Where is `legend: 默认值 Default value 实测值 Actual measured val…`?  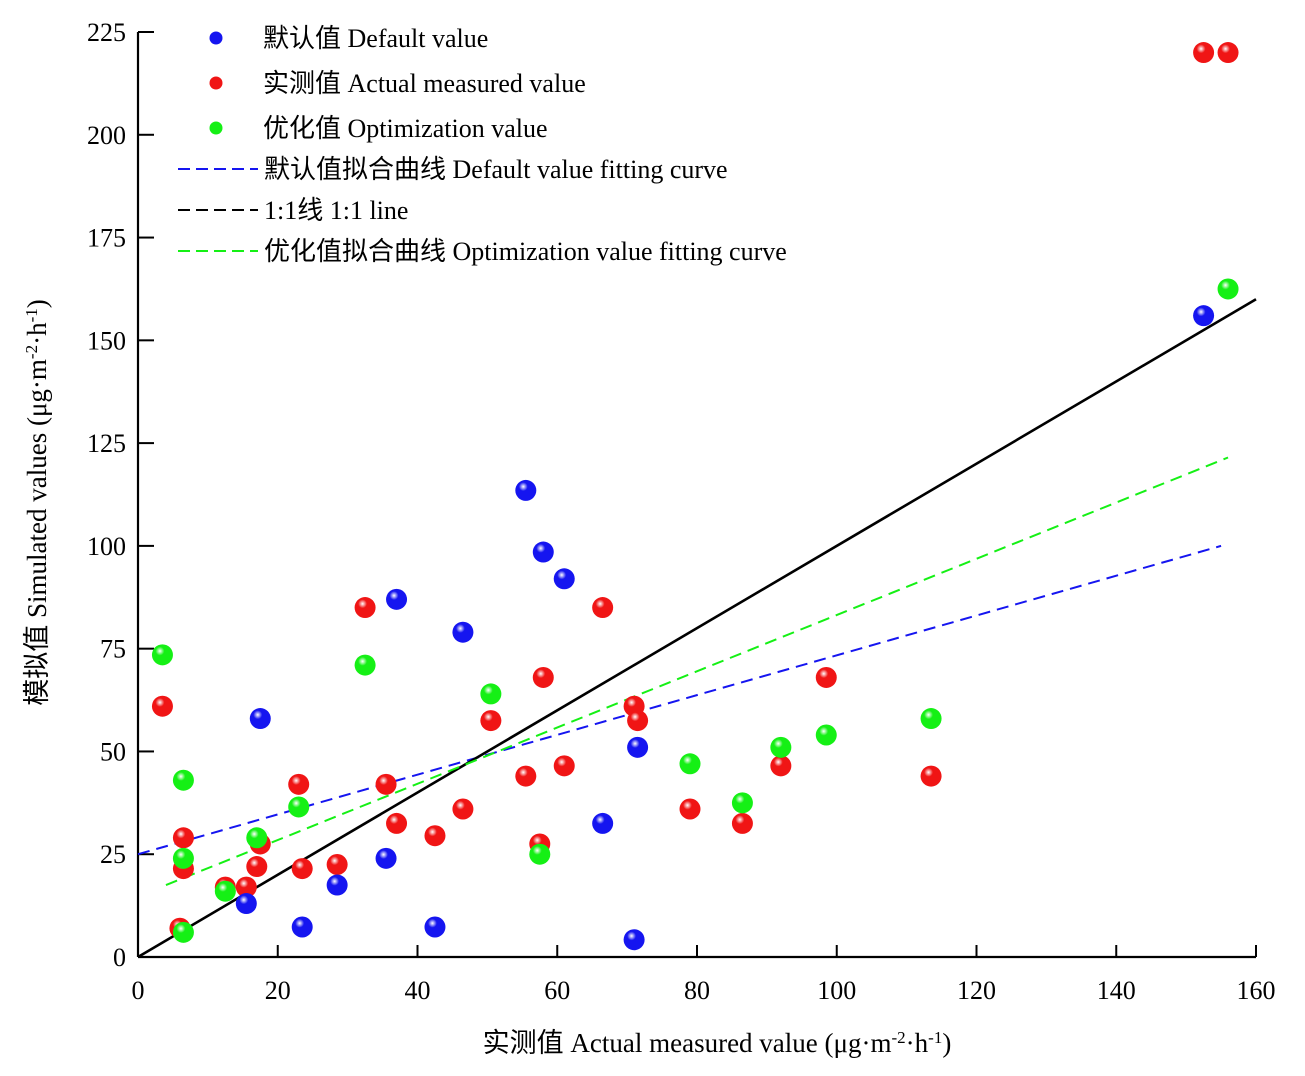
legend: 默认值 Default value 实测值 Actual measured val… is located at coordinates (482, 145).